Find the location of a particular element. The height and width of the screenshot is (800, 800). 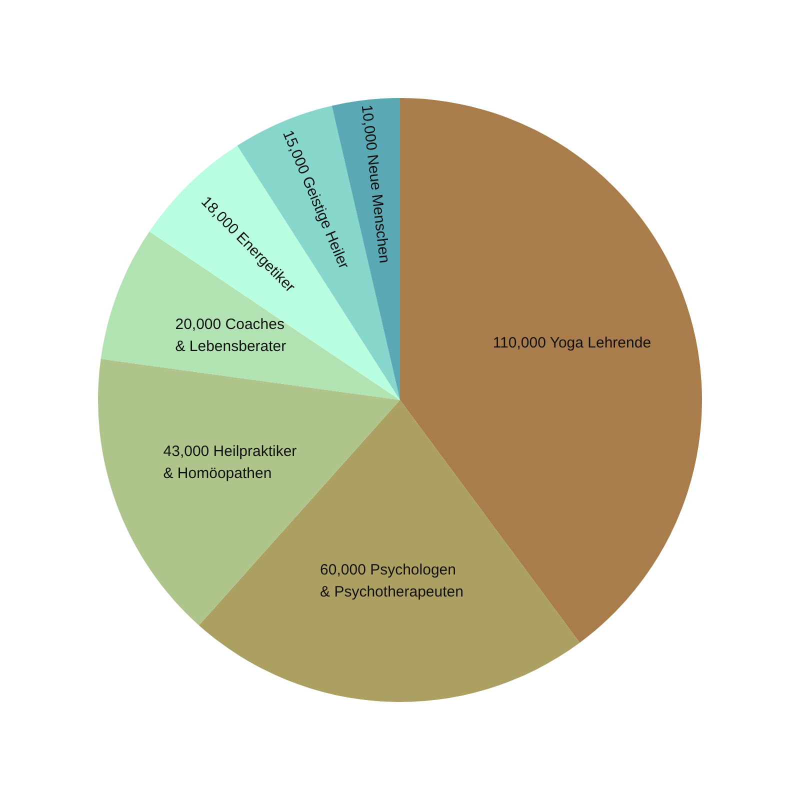

slice-label: 10,000 Neue Menschen is located at coordinates (375, 184).